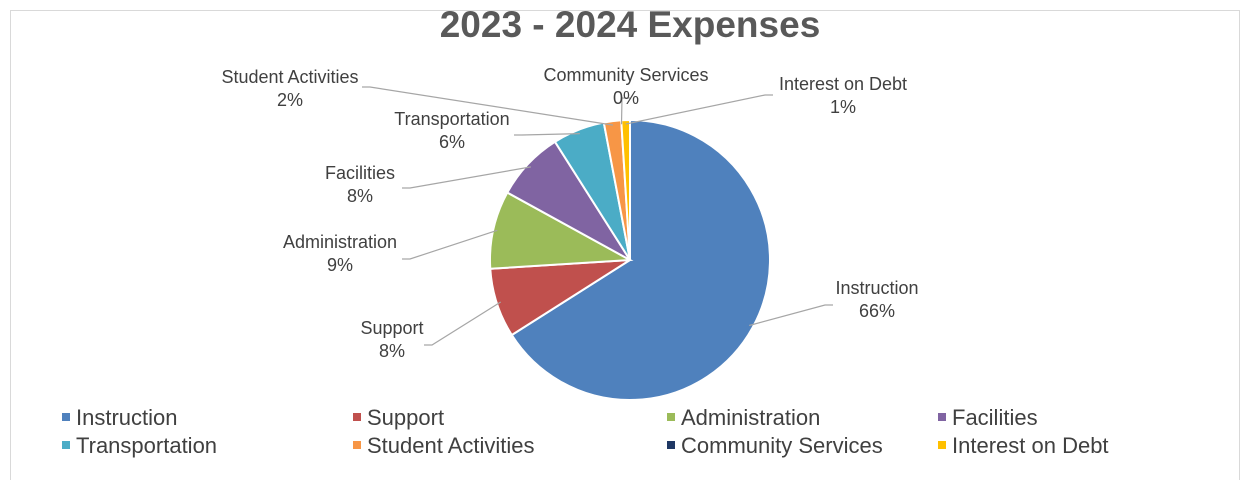 This screenshot has width=1250, height=480. I want to click on legend-label-interest-on-debt: Interest on Debt, so click(1030, 445).